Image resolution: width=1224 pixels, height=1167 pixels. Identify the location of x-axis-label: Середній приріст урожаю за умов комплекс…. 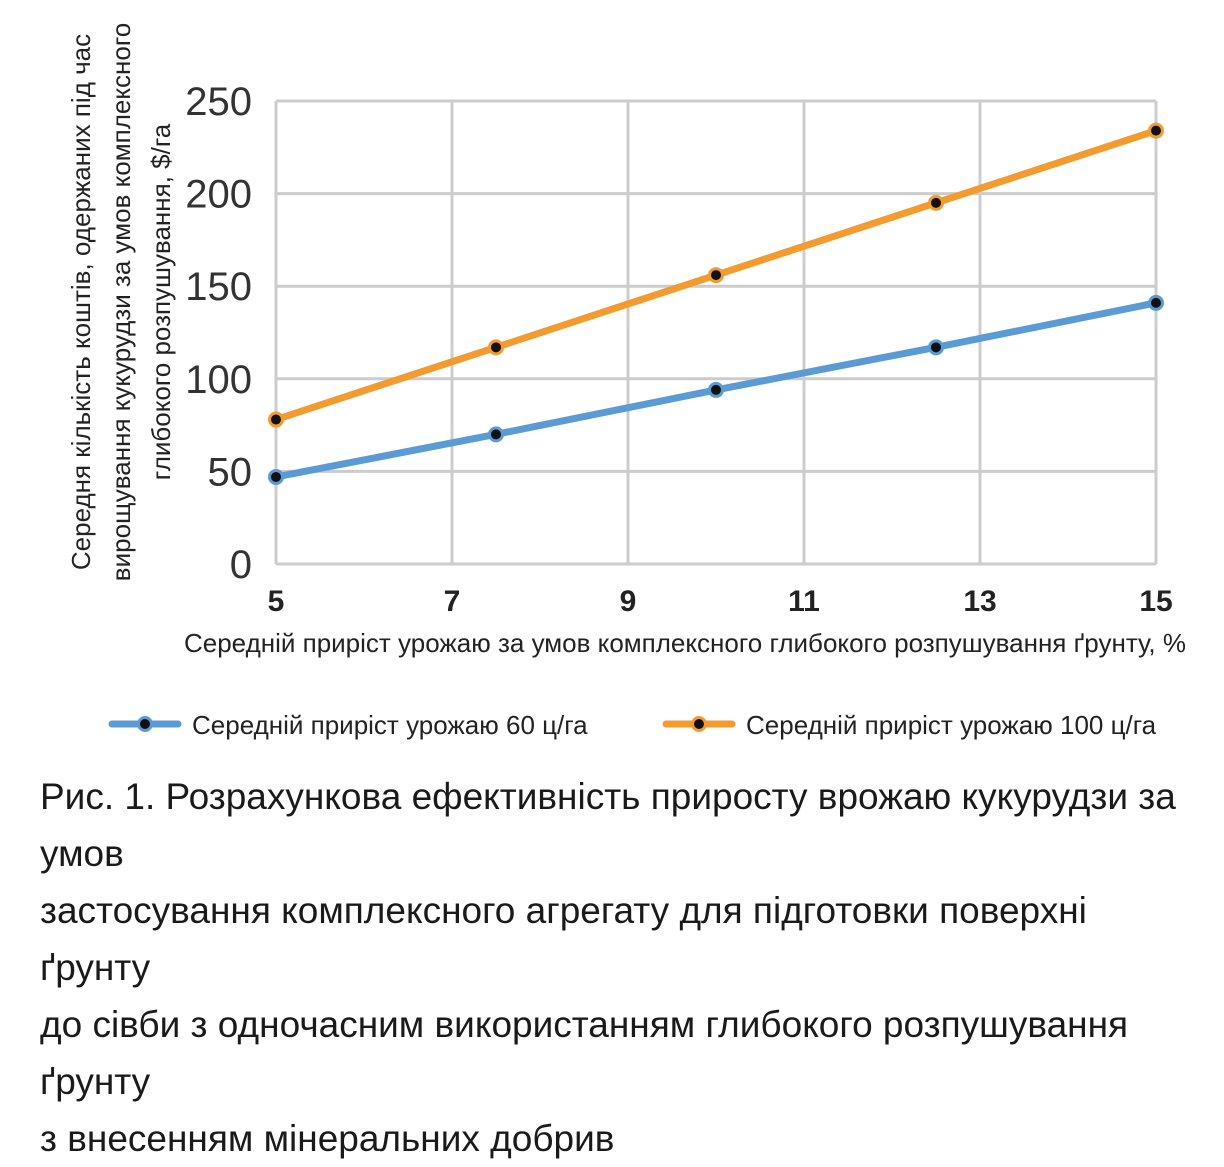
(685, 643).